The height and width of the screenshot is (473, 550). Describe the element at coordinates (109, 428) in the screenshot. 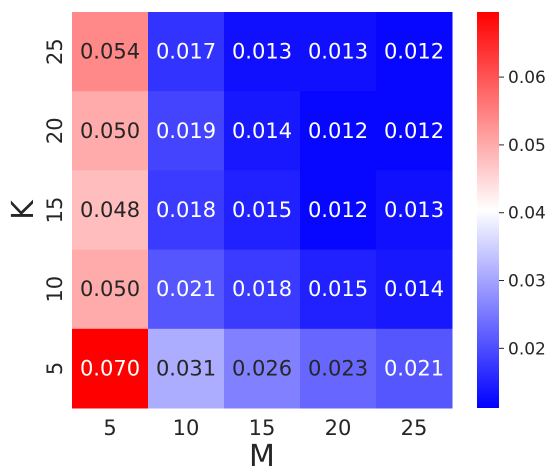

I see `x-tick-label: 5` at that location.